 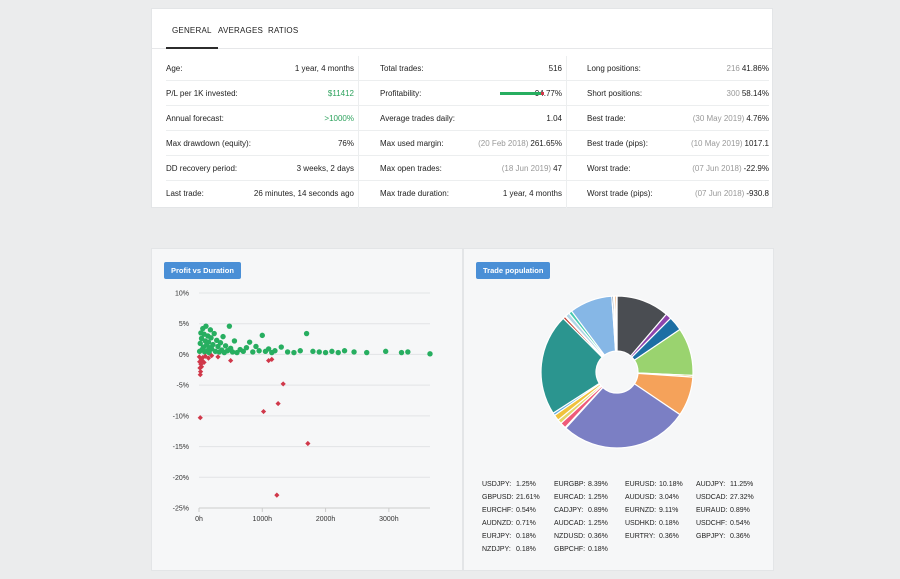 What do you see at coordinates (532, 193) in the screenshot?
I see `stat-main-value: 1 year, 4 months` at bounding box center [532, 193].